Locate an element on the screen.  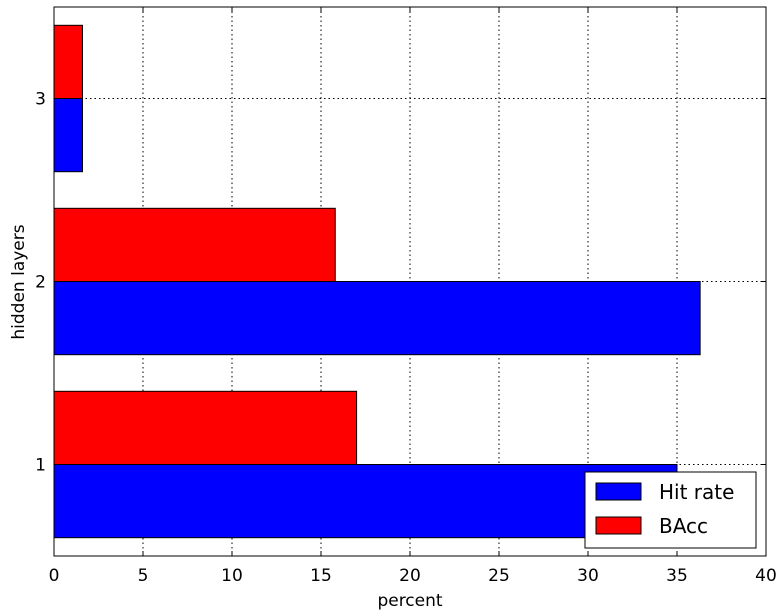
x-tick-label: 0 is located at coordinates (54, 576).